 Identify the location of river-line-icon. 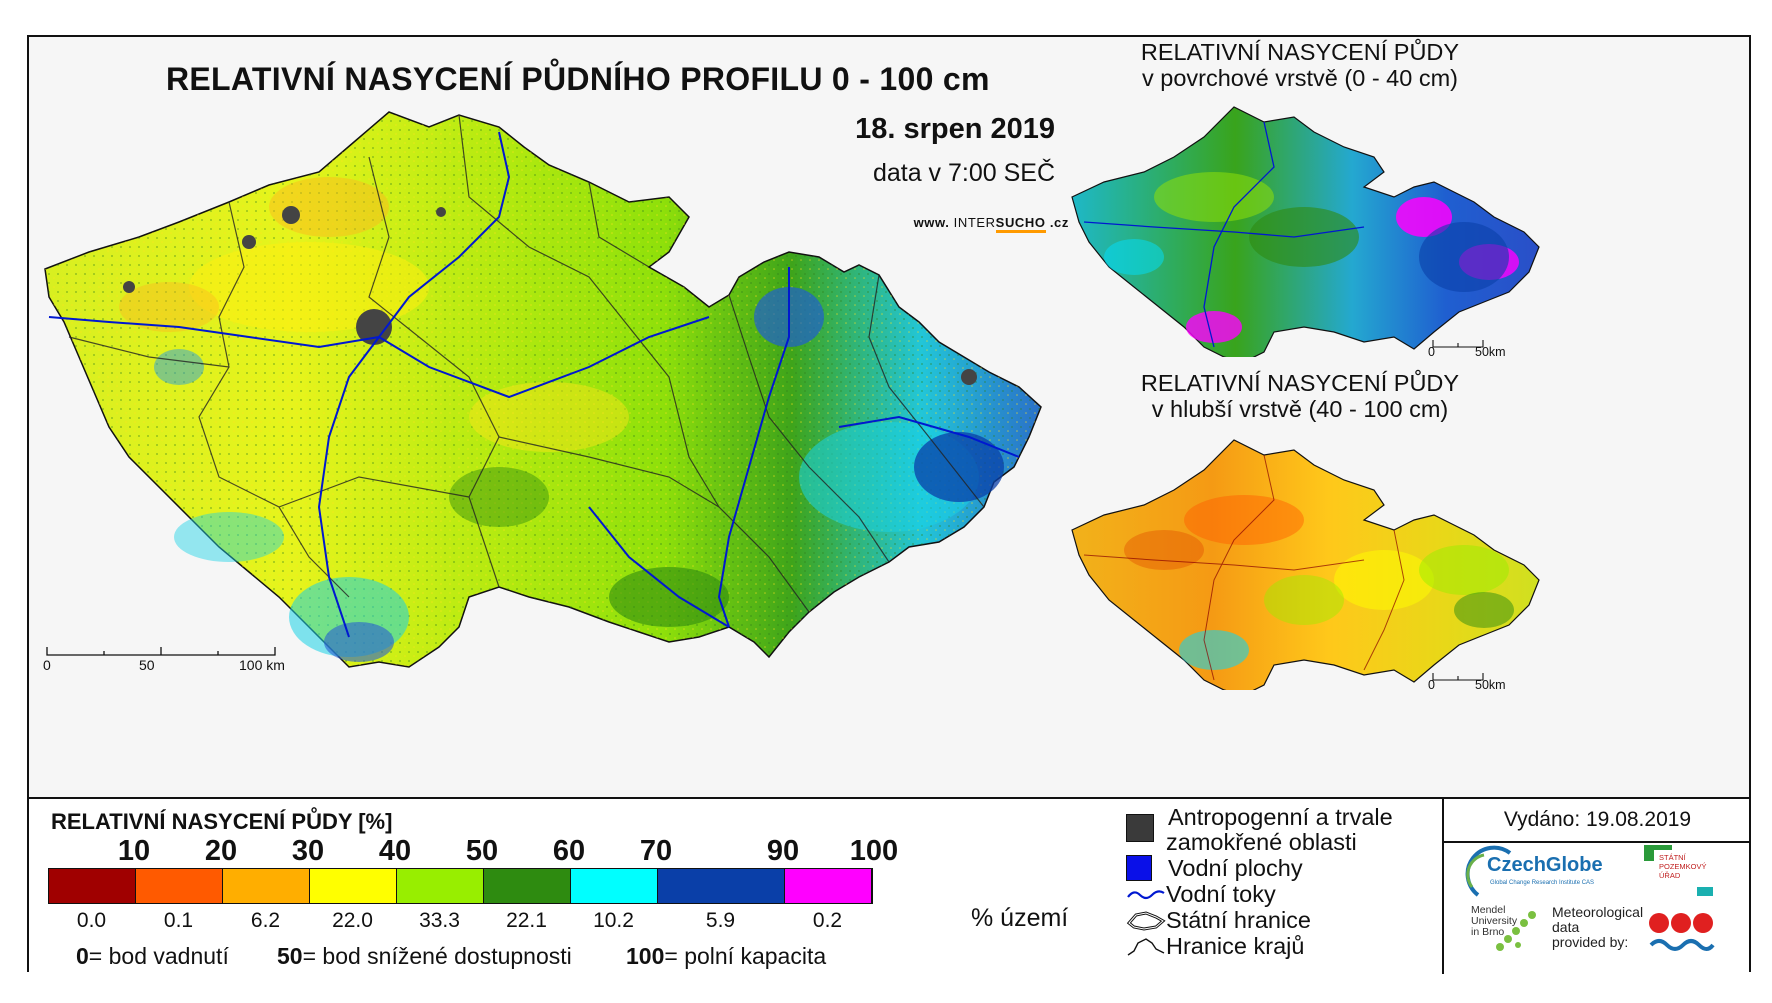
(1146, 895).